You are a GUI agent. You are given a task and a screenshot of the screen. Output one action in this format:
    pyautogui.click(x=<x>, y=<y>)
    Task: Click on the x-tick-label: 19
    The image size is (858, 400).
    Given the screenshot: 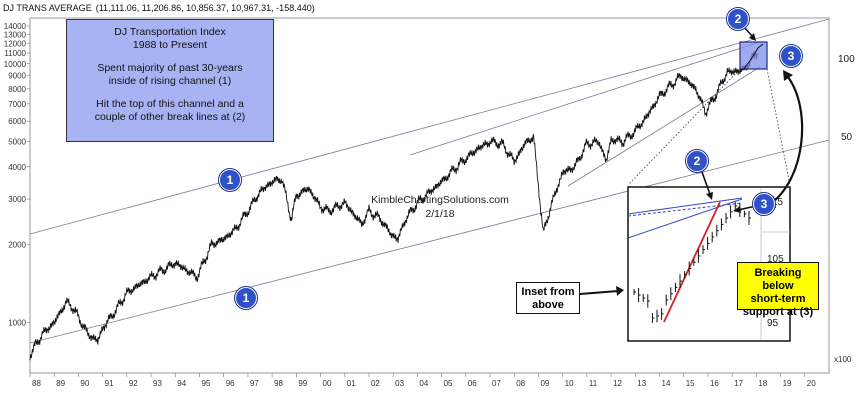 What is the action you would take?
    pyautogui.click(x=787, y=383)
    